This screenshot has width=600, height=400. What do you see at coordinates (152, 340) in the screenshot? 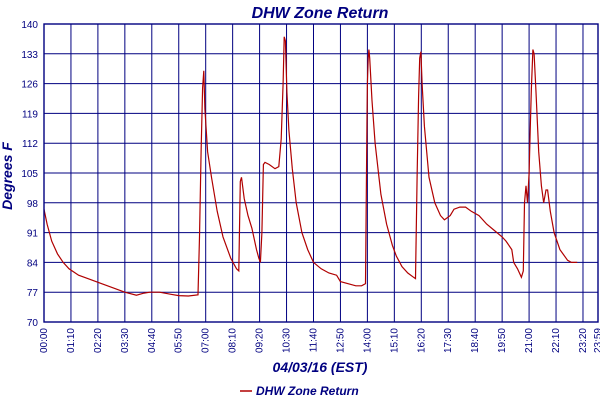
I see `x-tick-label: 04:40` at bounding box center [152, 340].